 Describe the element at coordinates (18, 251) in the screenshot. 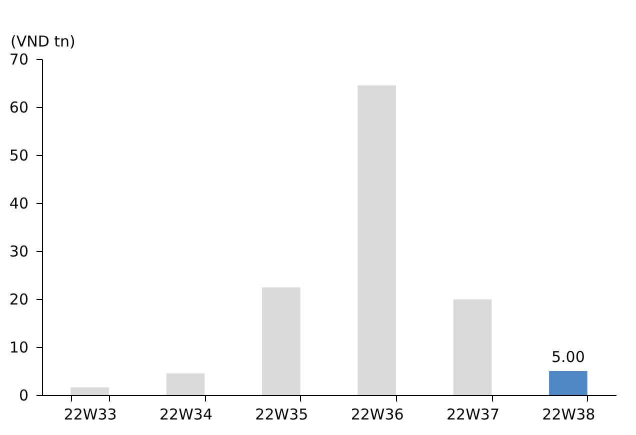

I see `y-tick-label: 30` at that location.